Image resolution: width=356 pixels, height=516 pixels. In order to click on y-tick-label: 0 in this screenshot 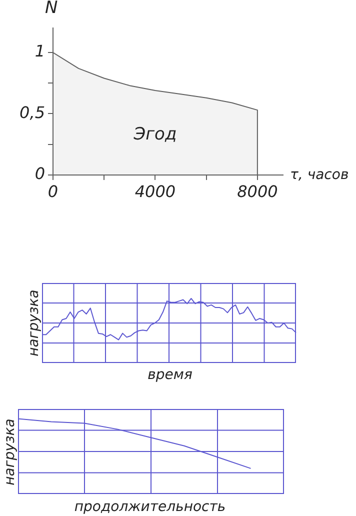, I will do `click(39, 174)`.